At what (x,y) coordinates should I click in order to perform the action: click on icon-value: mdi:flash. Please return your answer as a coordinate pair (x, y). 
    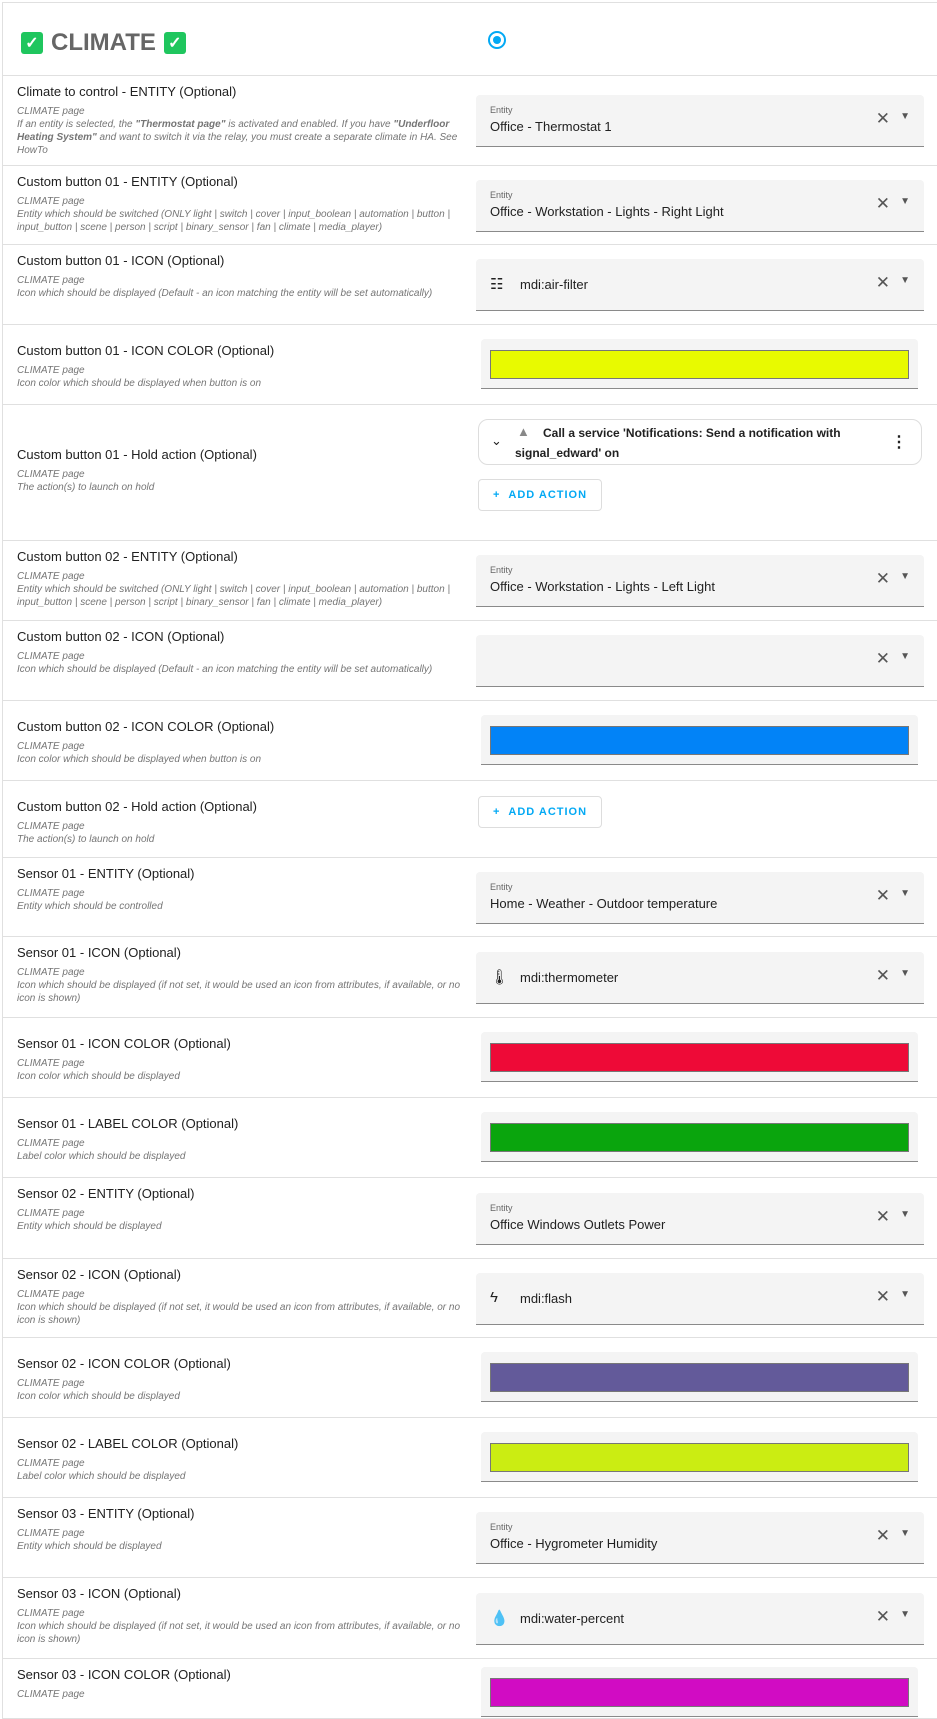
    Looking at the image, I should click on (546, 1298).